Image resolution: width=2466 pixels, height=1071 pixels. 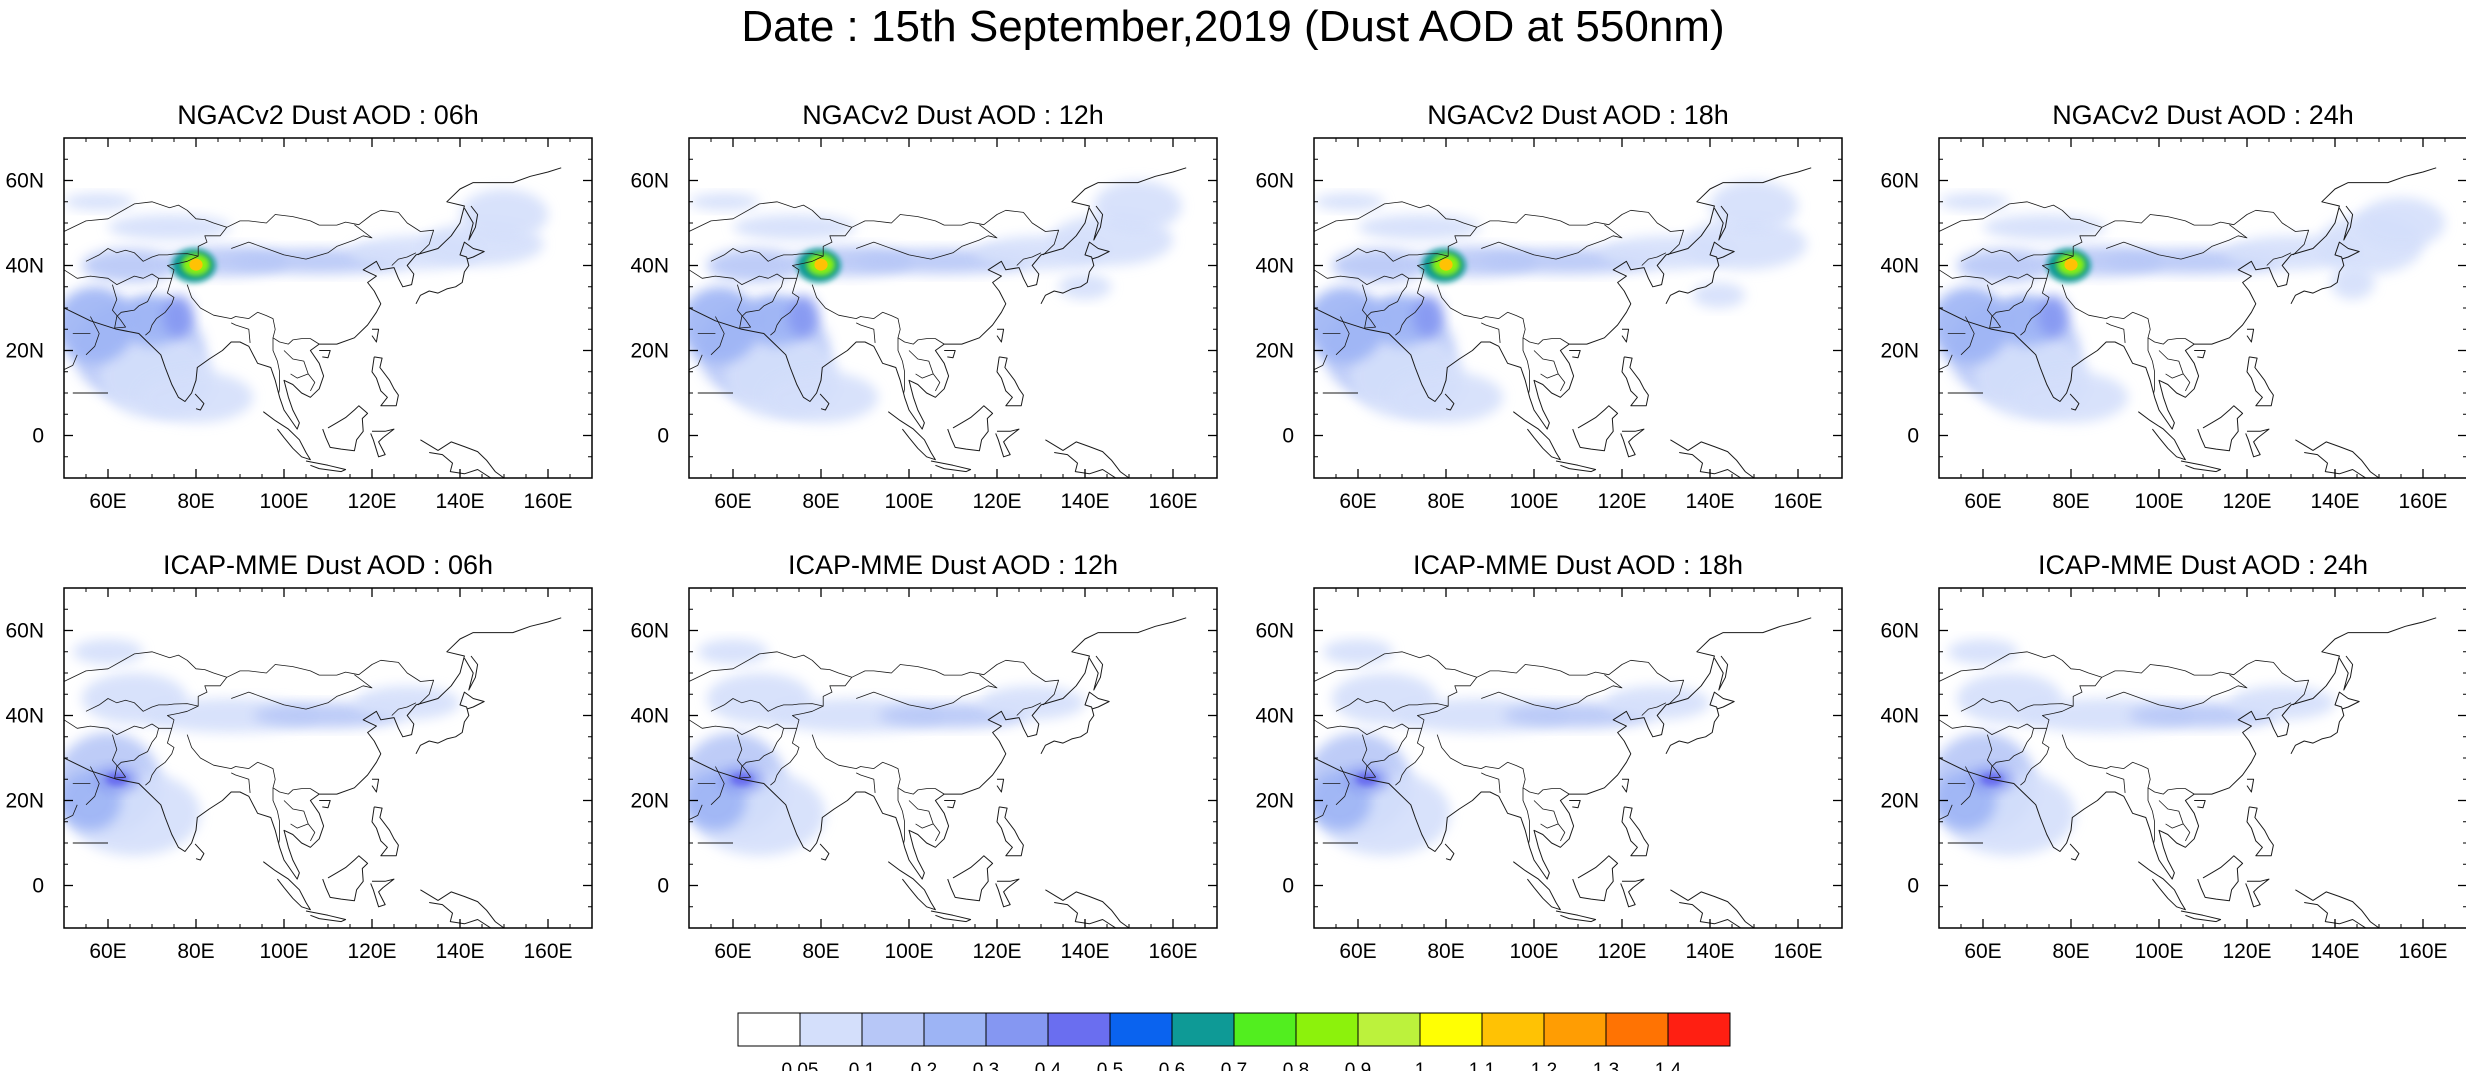 What do you see at coordinates (1172, 951) in the screenshot?
I see `lon-tick-label: 160E` at bounding box center [1172, 951].